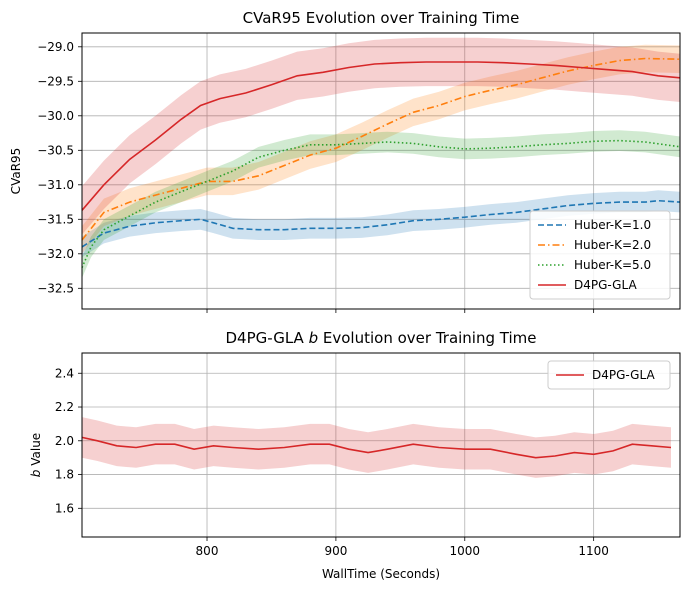  Describe the element at coordinates (64, 373) in the screenshot. I see `y-tick-label: 2.4` at that location.